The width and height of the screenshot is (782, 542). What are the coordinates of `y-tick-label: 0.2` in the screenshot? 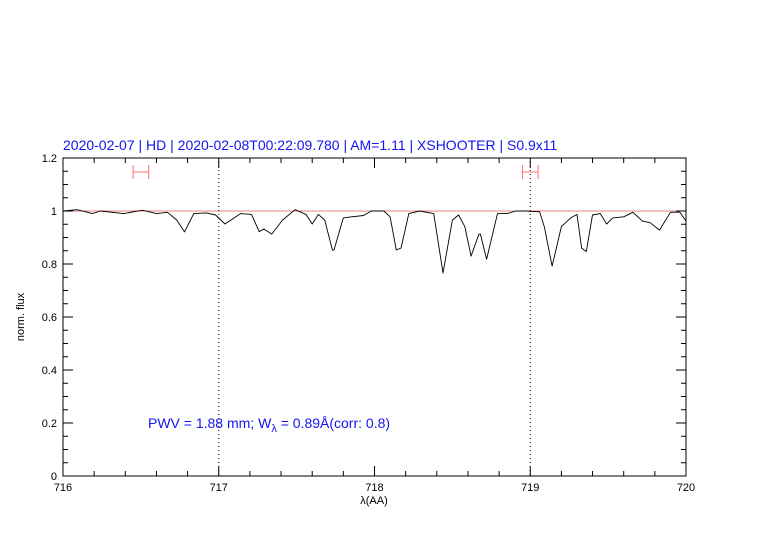 It's located at (49, 424).